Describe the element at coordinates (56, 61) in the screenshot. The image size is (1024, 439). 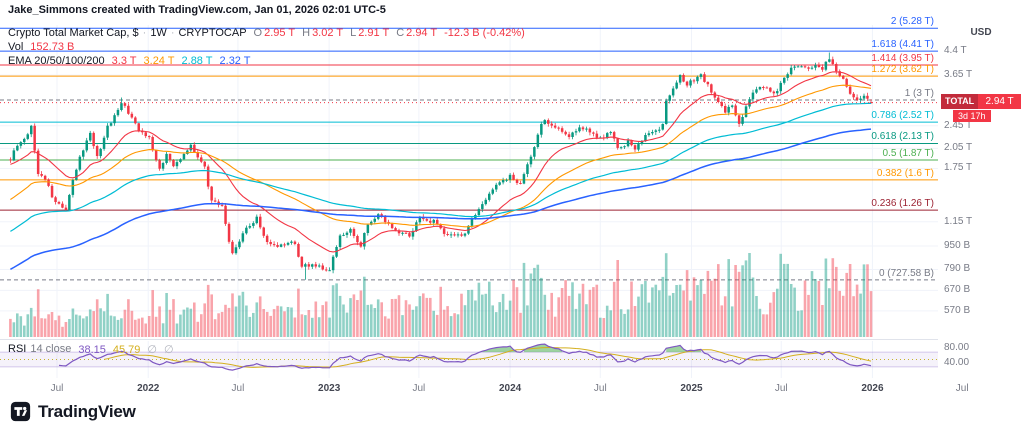
I see `ema-indicator-label: EMA 20/50/100/200` at that location.